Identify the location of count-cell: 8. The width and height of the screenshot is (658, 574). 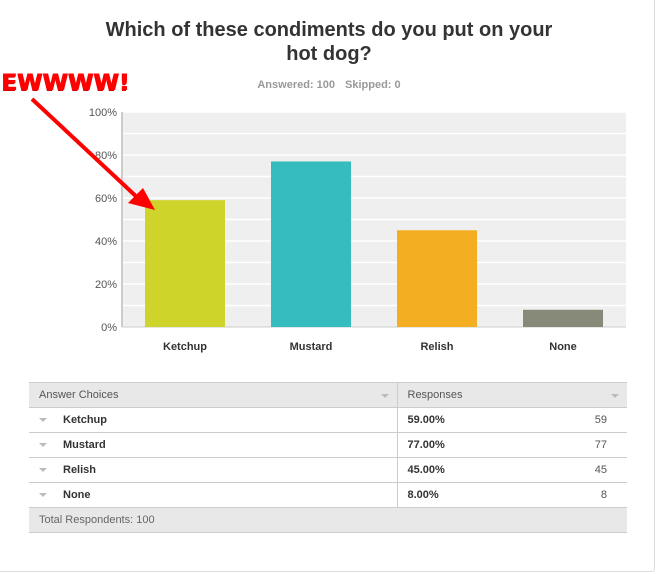
(578, 495).